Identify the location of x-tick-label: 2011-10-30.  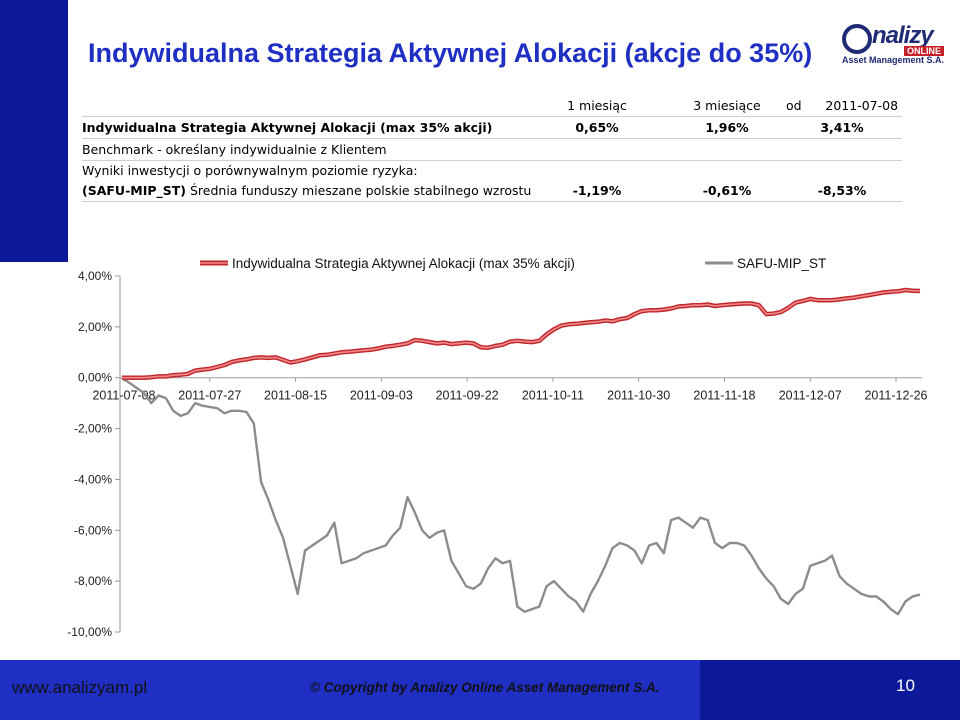
(638, 396).